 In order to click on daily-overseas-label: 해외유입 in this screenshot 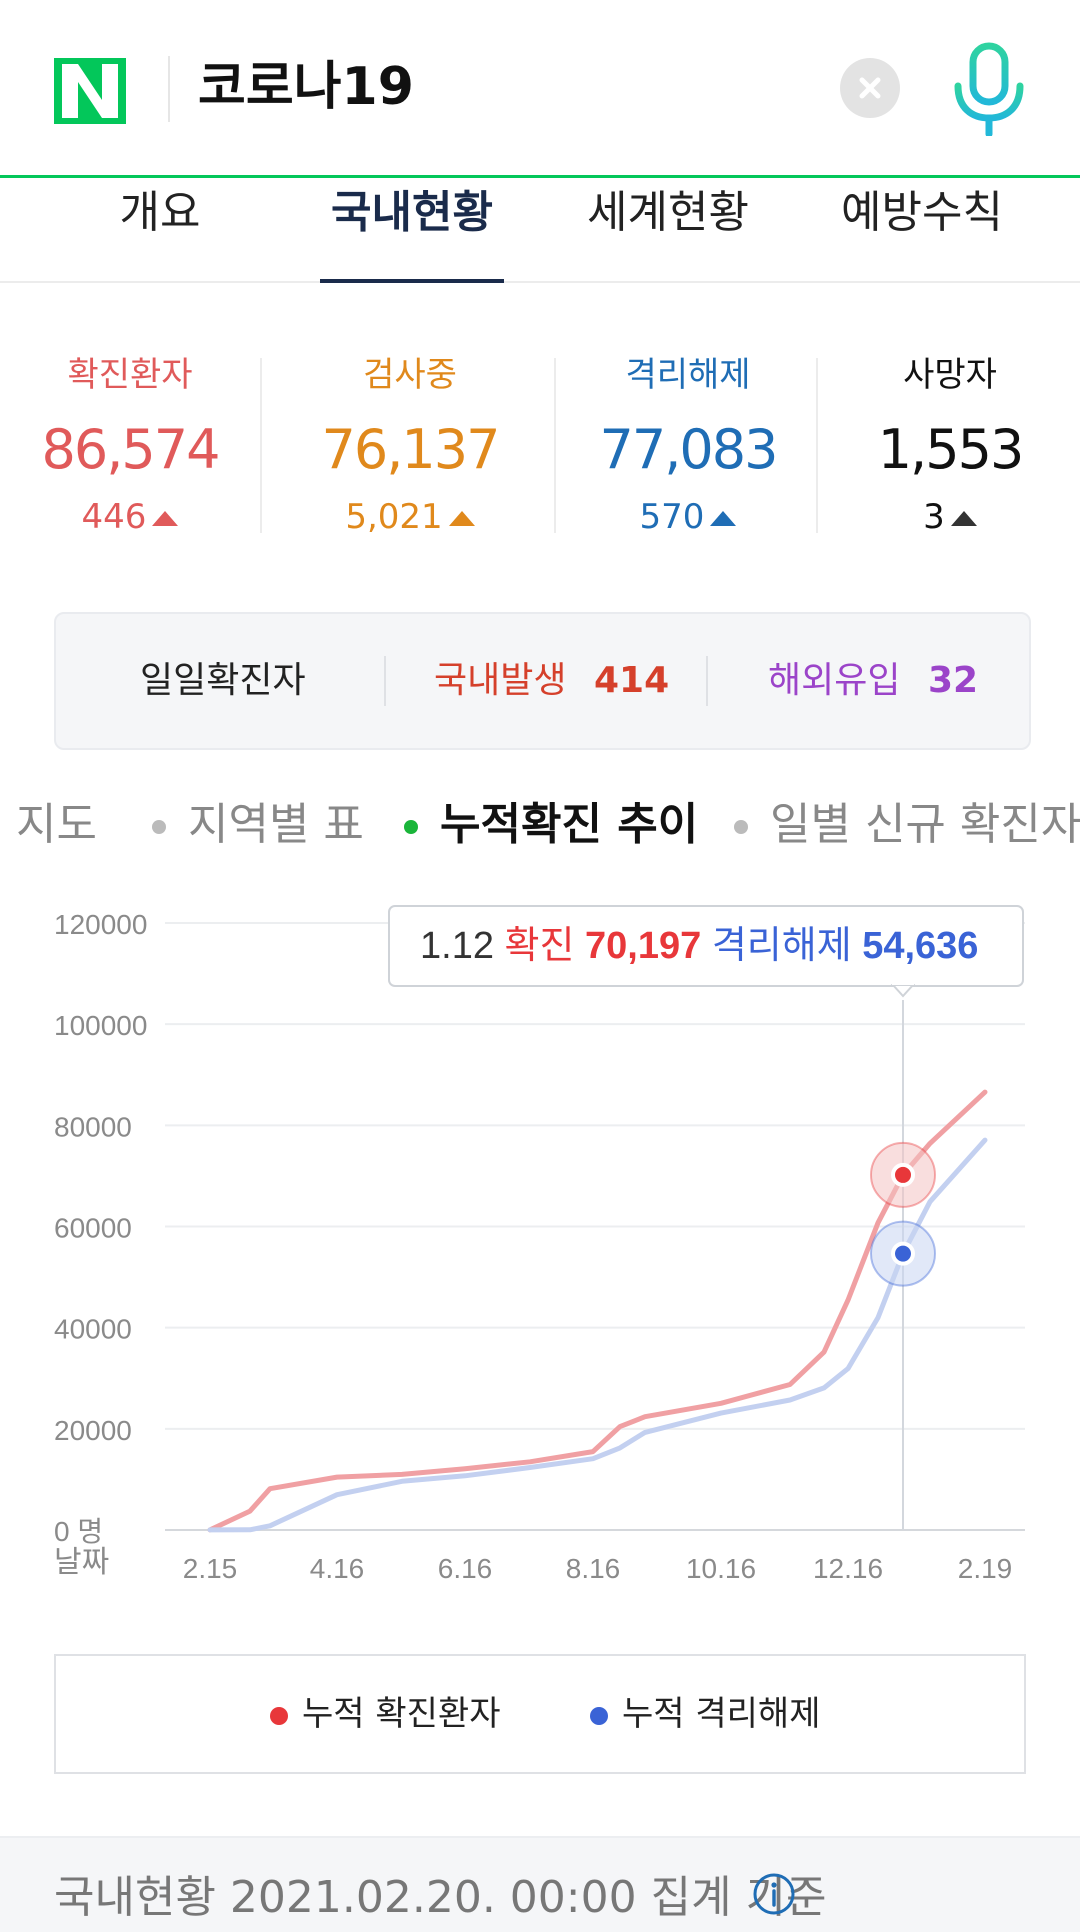, I will do `click(834, 680)`.